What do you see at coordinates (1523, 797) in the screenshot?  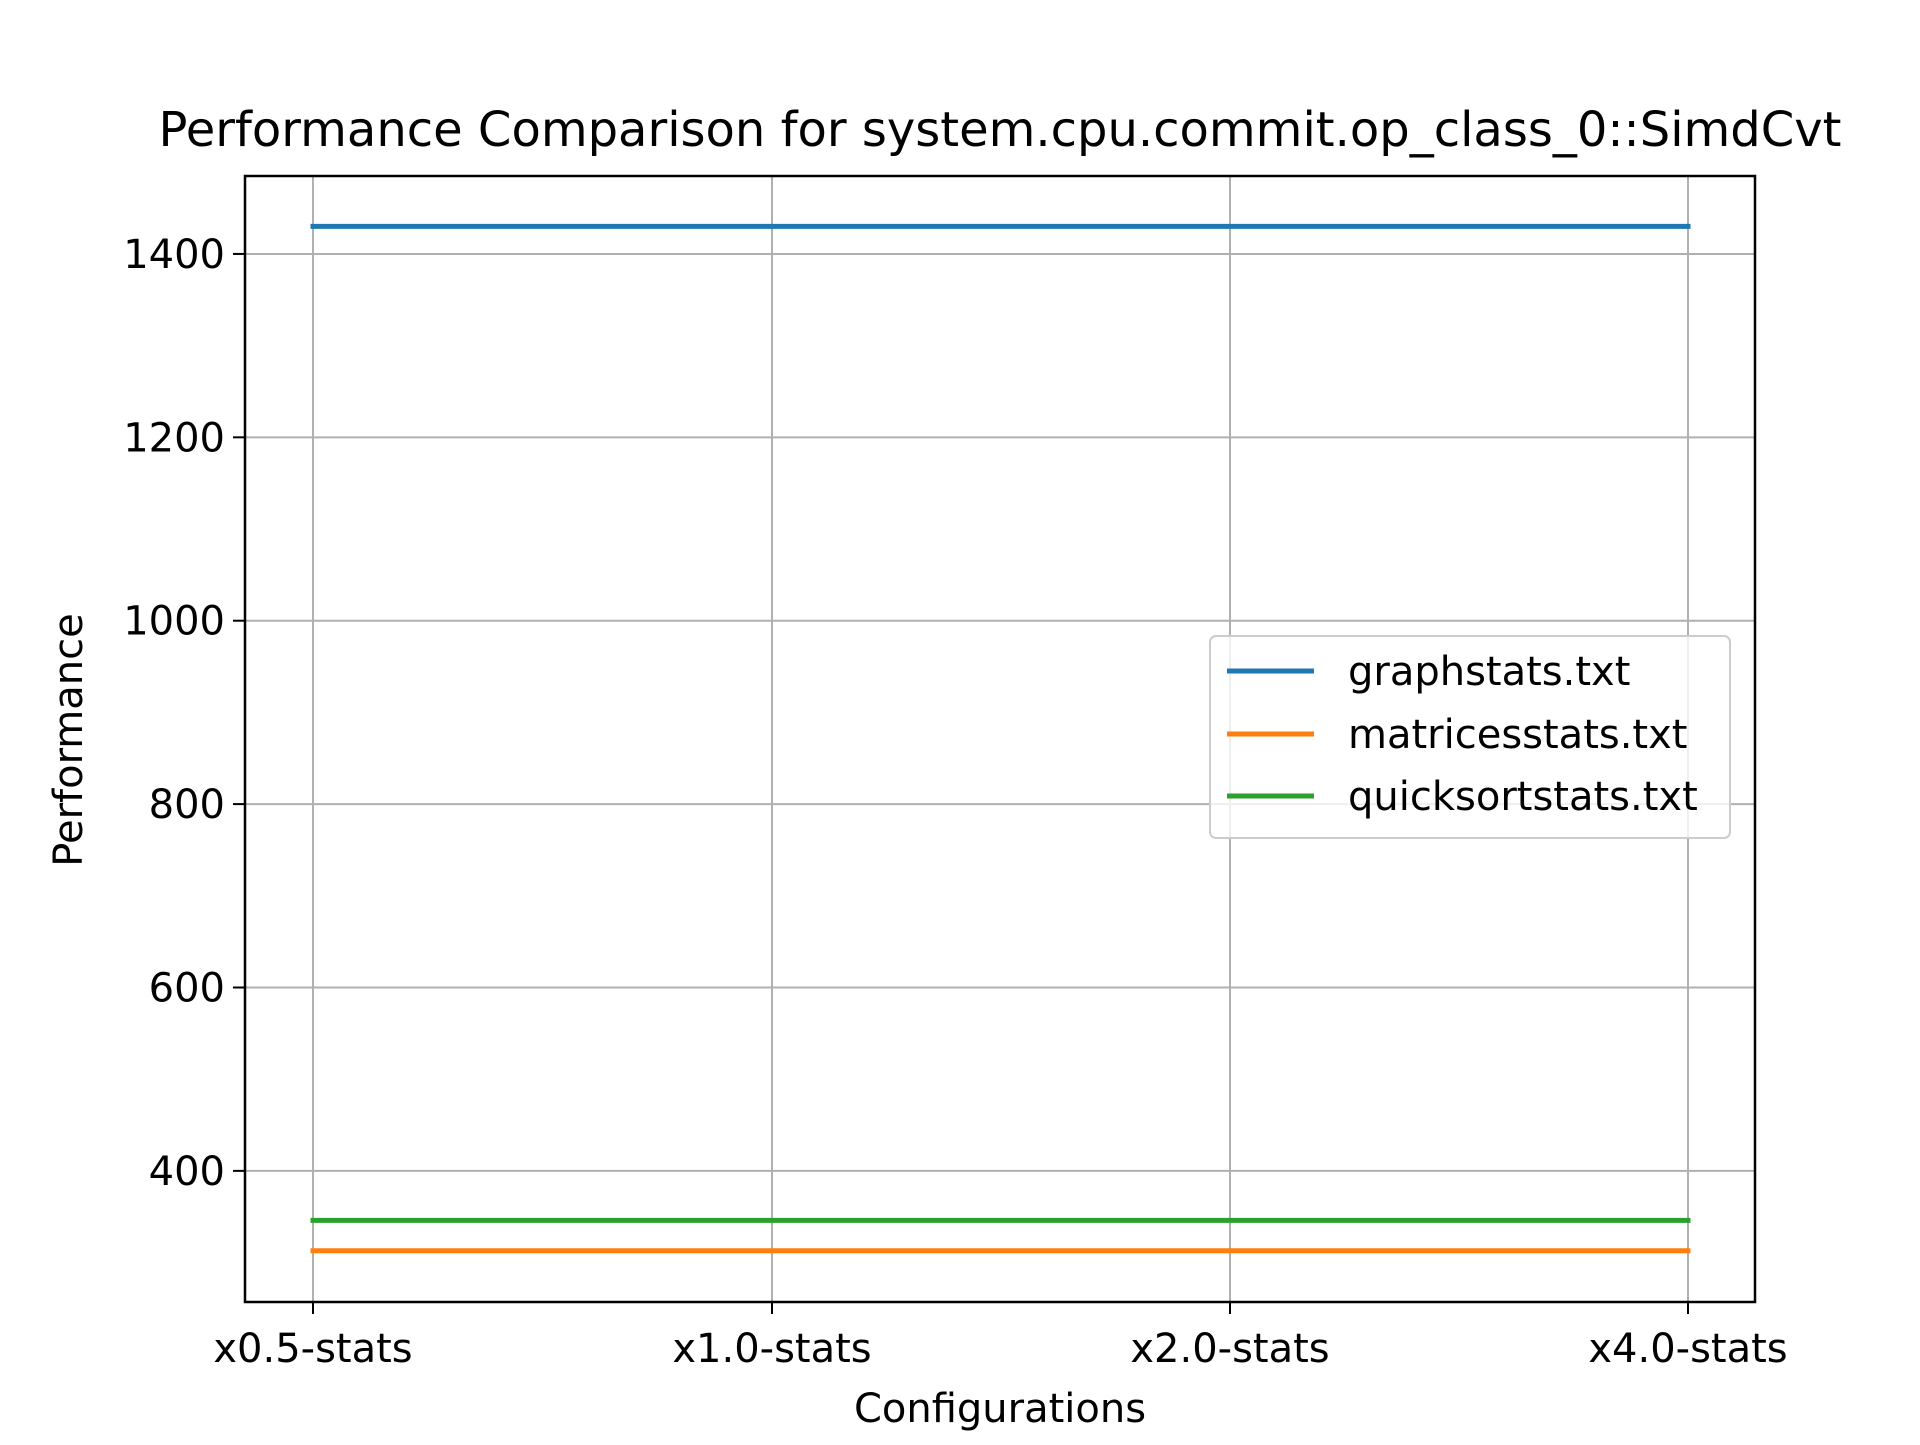 I see `legend-label: quicksortstats.txt` at bounding box center [1523, 797].